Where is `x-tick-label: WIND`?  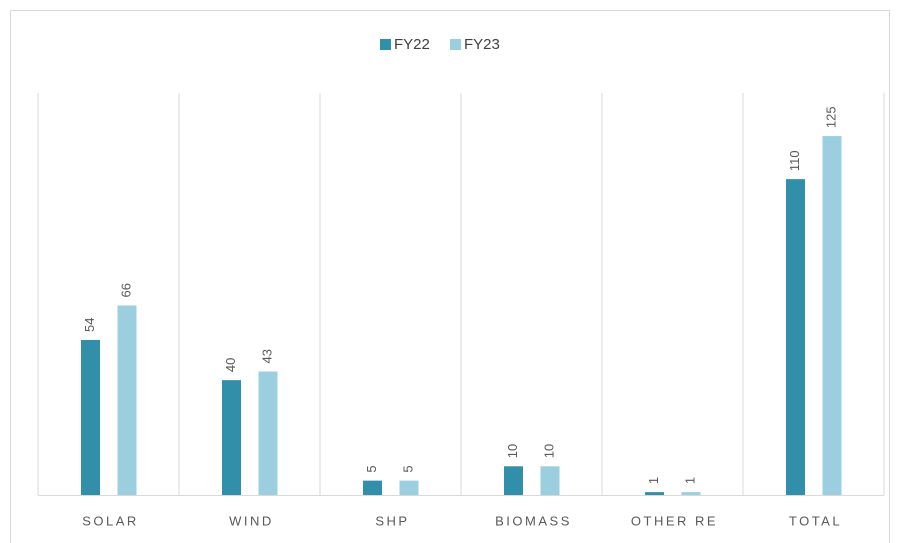 x-tick-label: WIND is located at coordinates (251, 520).